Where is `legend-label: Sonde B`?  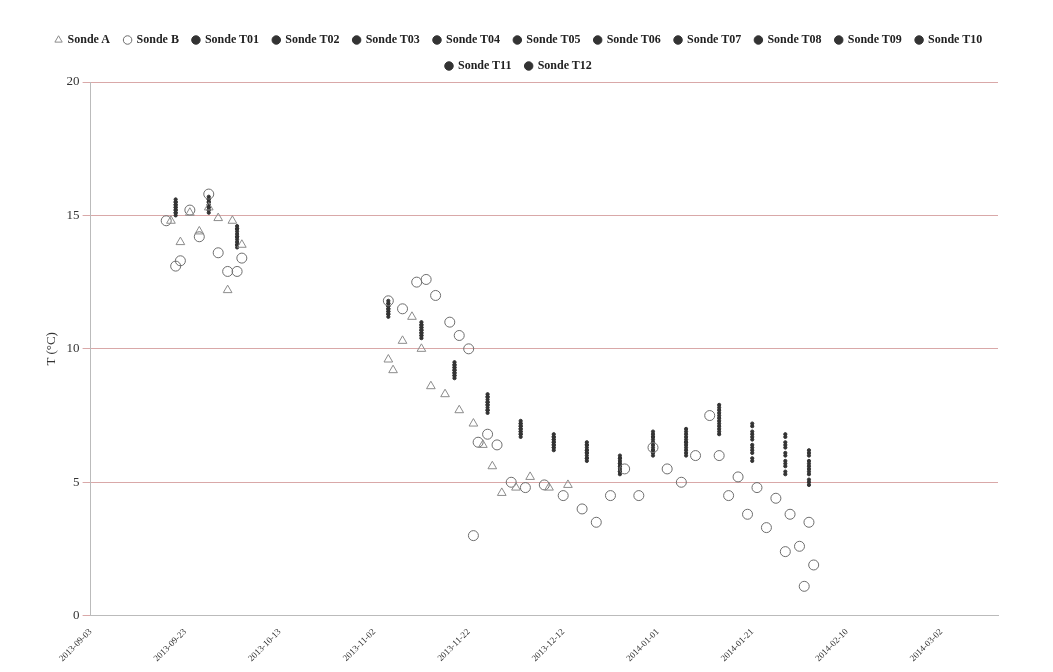
legend-label: Sonde B is located at coordinates (157, 39).